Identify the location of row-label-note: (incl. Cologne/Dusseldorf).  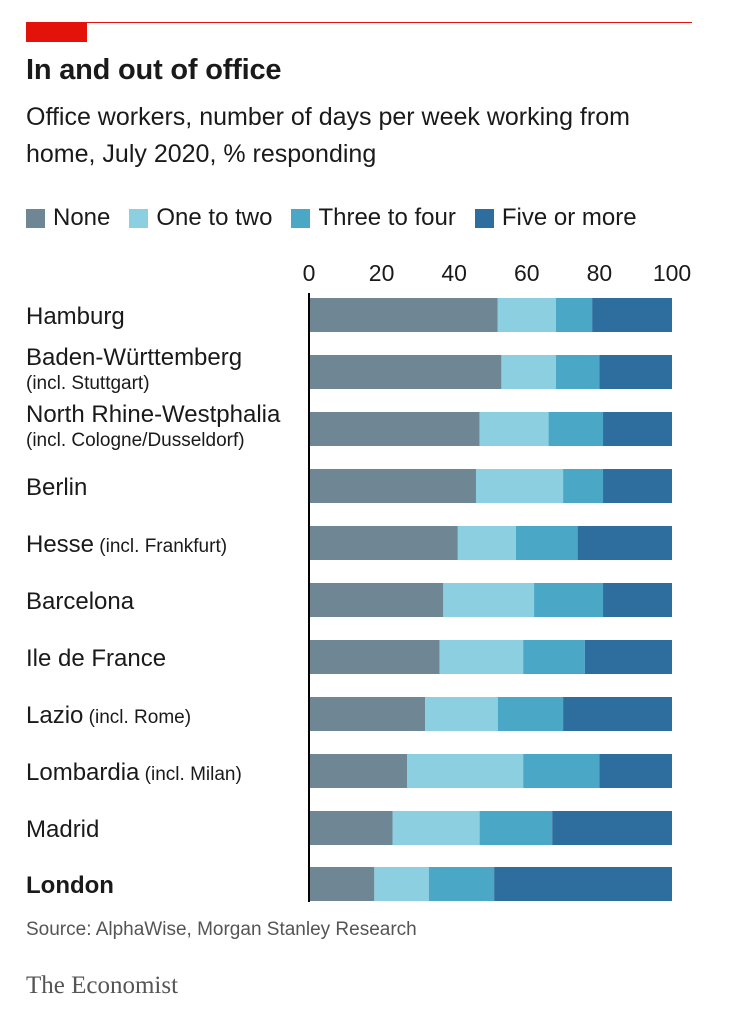
(135, 440).